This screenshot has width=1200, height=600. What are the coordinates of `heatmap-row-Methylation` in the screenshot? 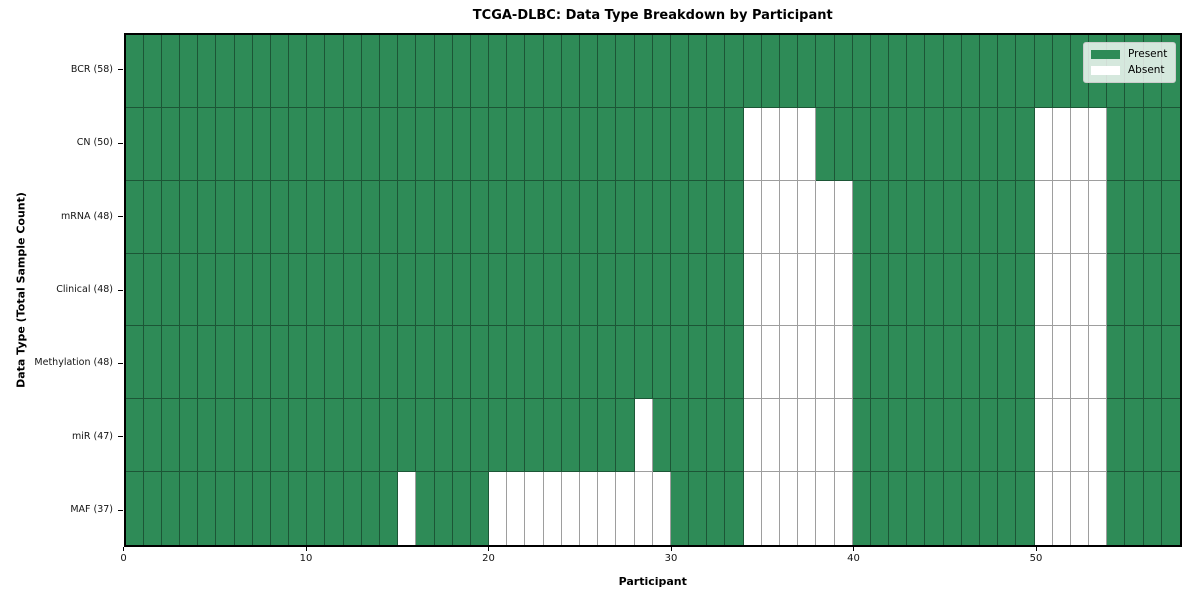 It's located at (653, 363).